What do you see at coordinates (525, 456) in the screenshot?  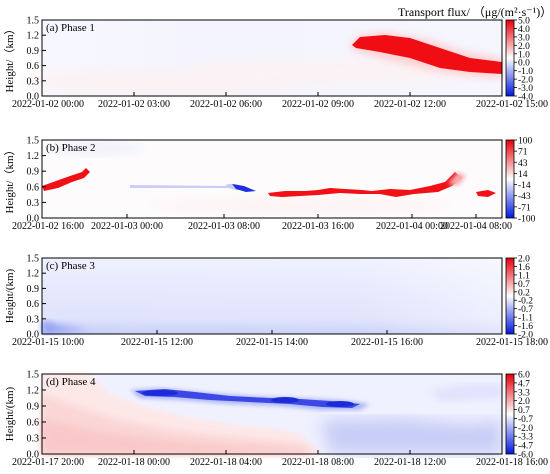 I see `colorbar-tick-label: -6.0` at bounding box center [525, 456].